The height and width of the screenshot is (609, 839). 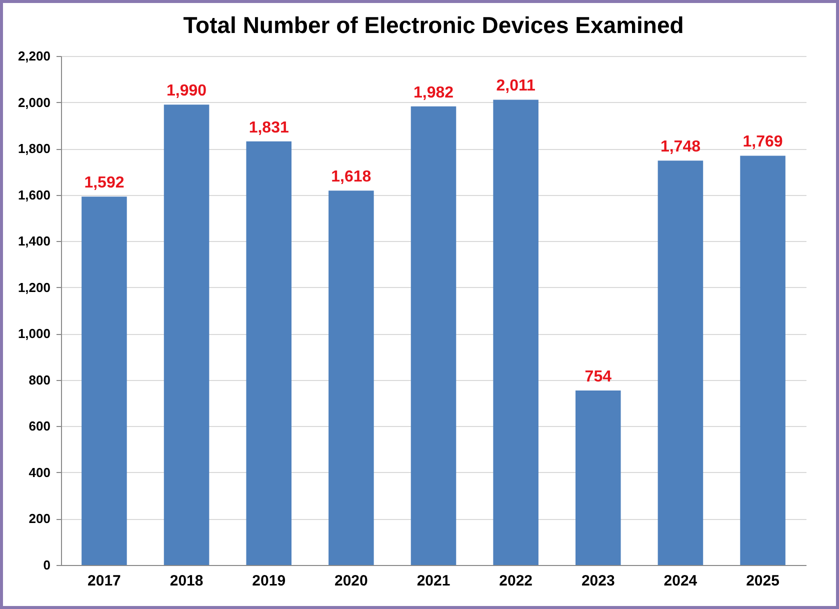 I want to click on data-label: 1,982, so click(x=433, y=93).